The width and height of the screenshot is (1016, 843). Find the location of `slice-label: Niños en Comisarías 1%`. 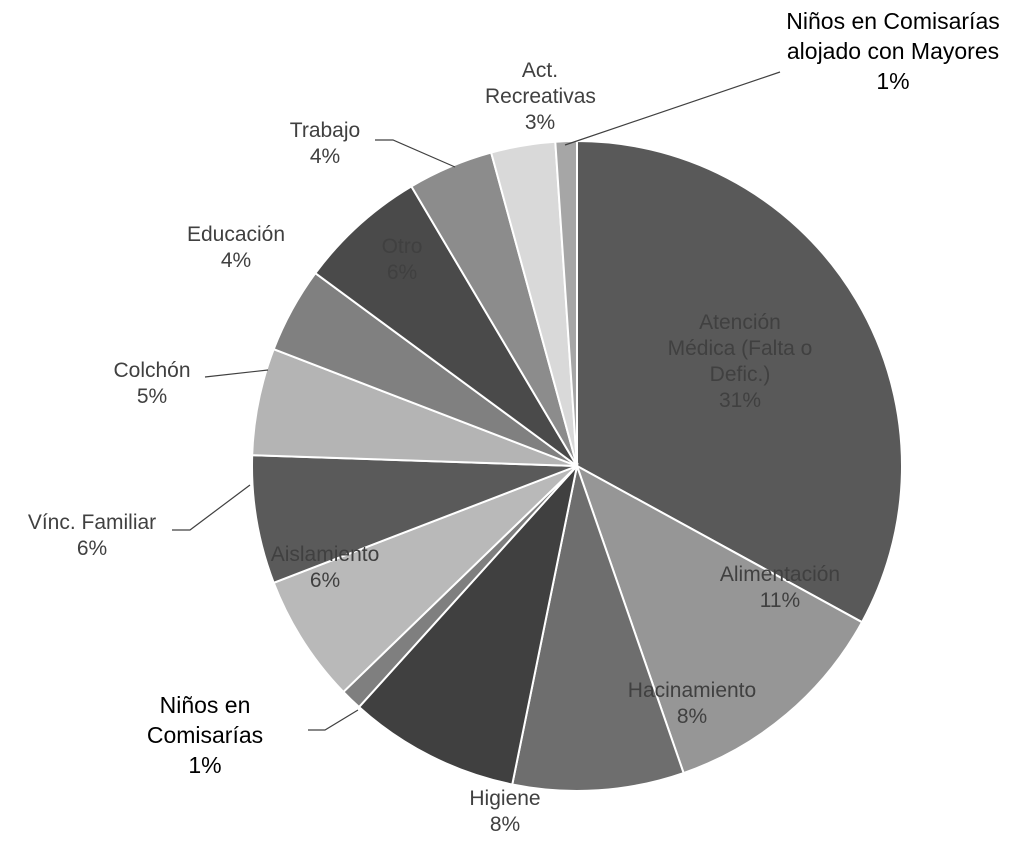

slice-label: Niños en Comisarías 1% is located at coordinates (205, 735).